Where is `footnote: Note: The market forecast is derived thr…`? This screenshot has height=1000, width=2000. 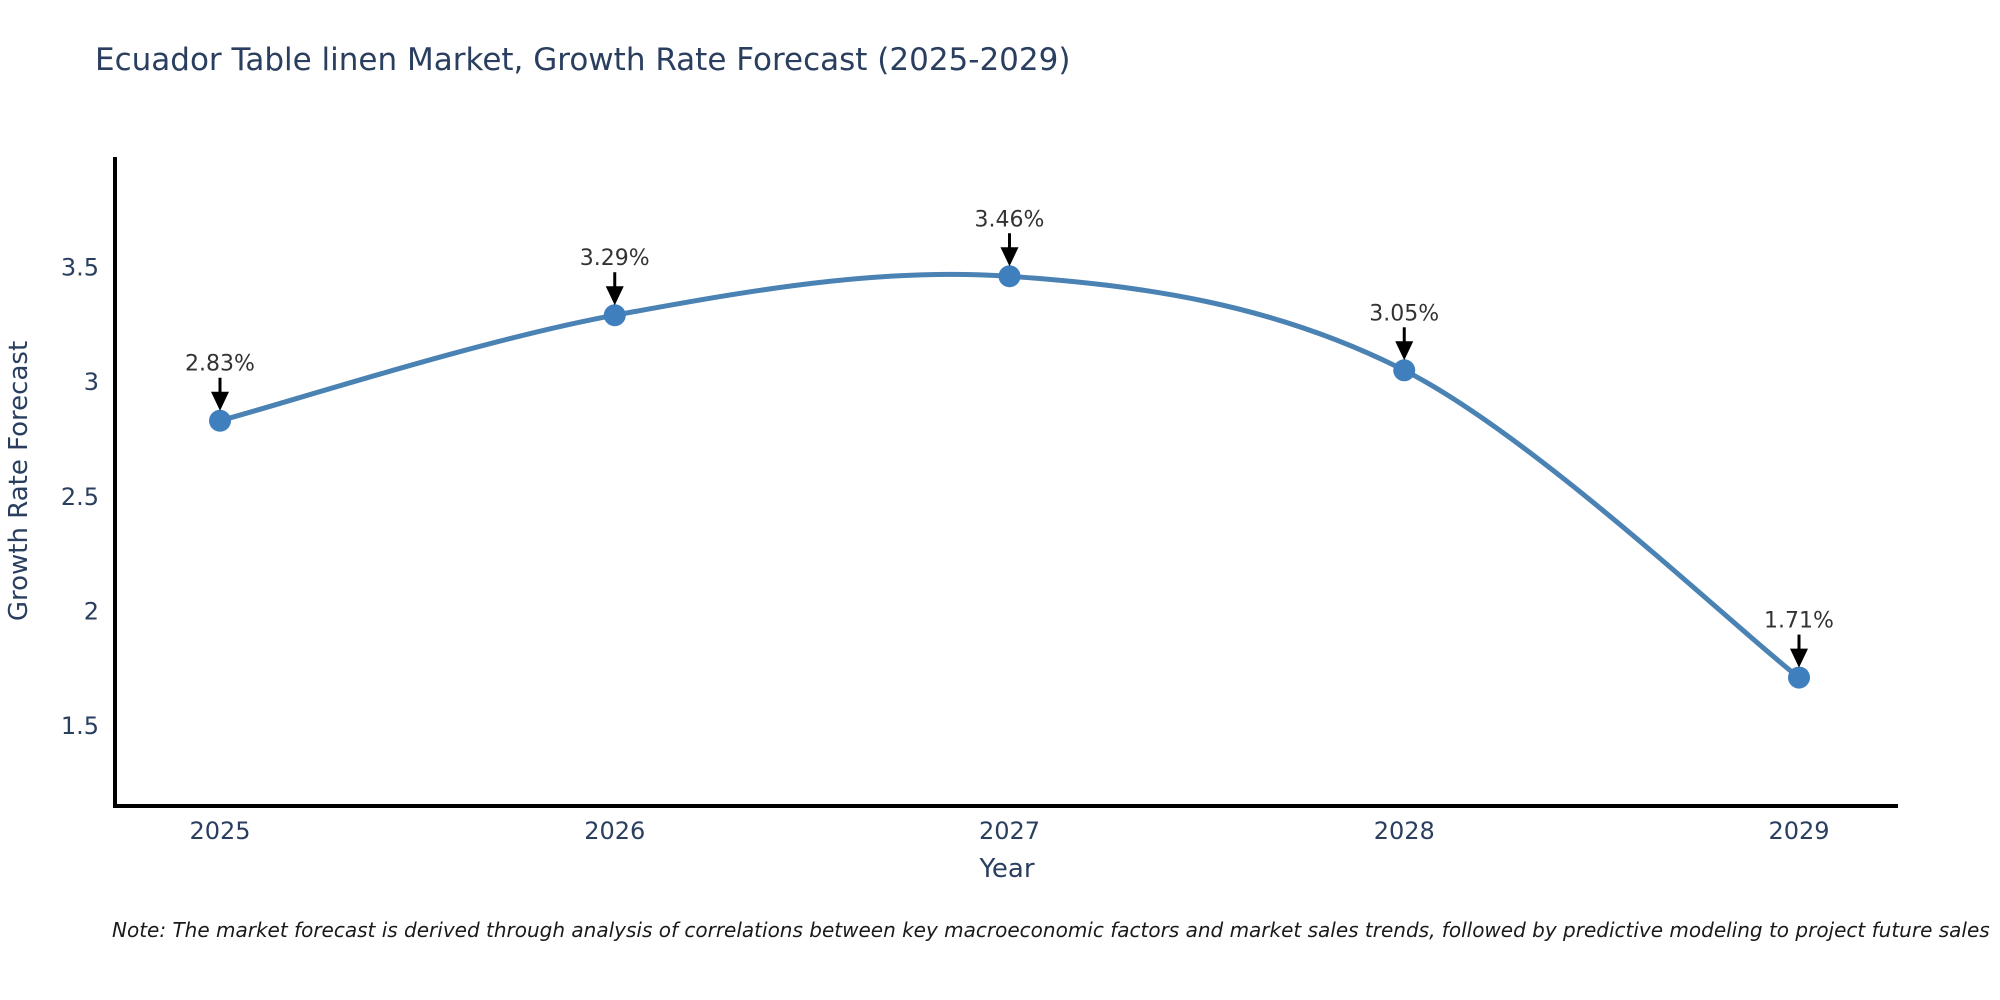 footnote: Note: The market forecast is derived thr… is located at coordinates (1051, 930).